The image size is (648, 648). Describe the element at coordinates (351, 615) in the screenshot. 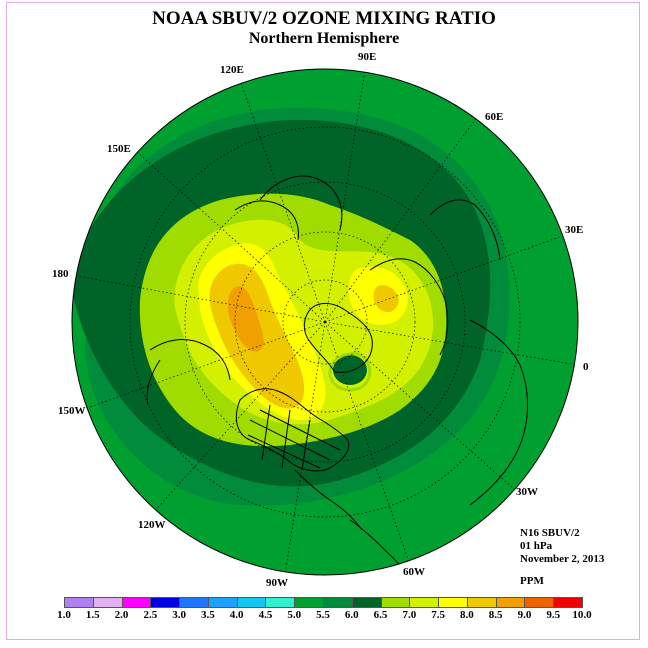

I see `colorbar-tick-label: 6.0` at that location.